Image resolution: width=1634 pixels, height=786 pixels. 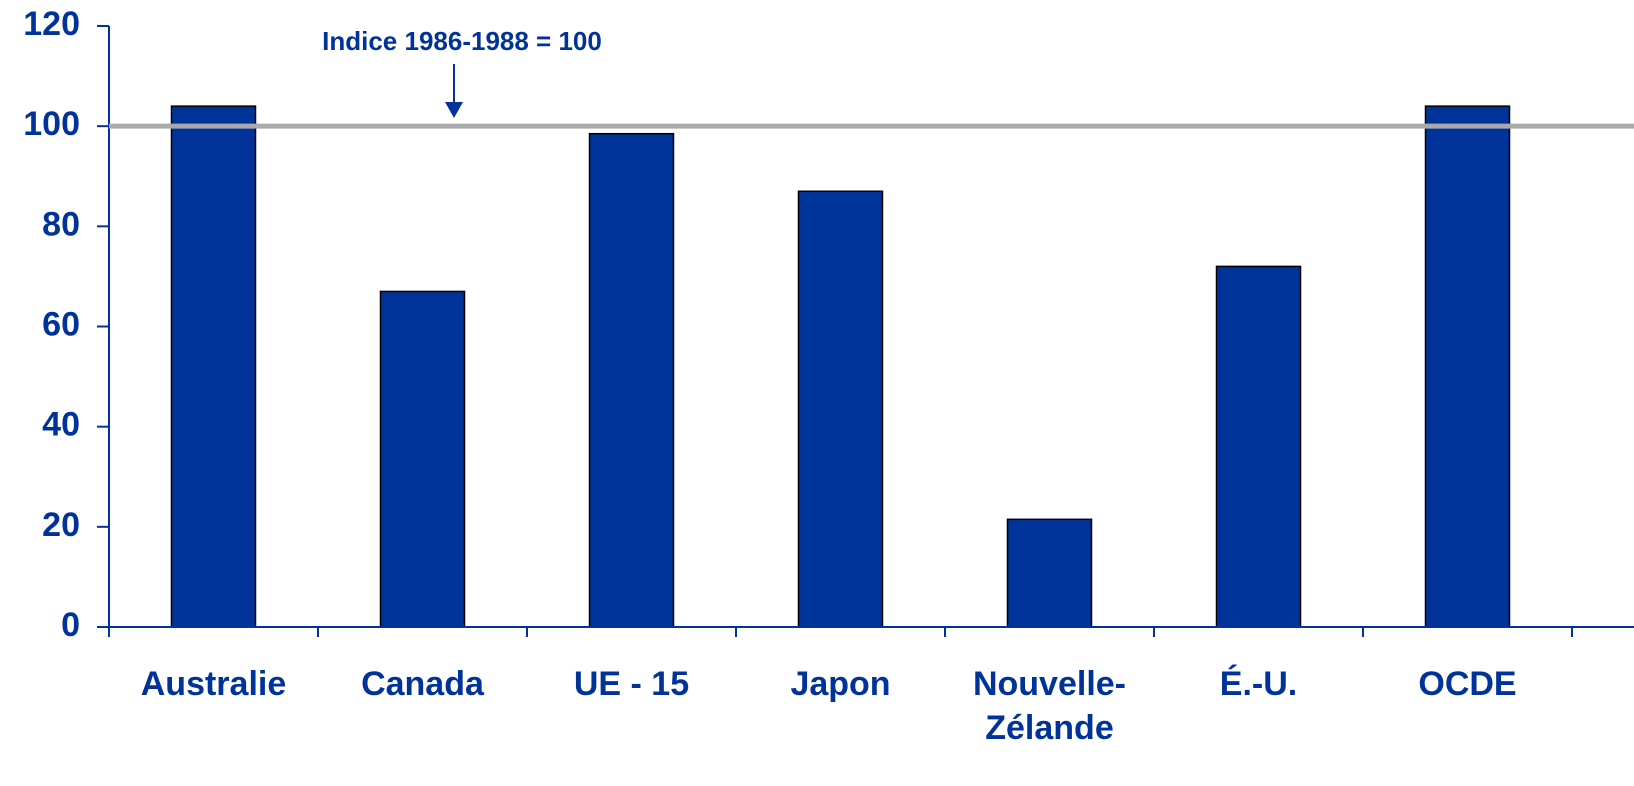 What do you see at coordinates (51, 24) in the screenshot?
I see `y-tick-label: 120` at bounding box center [51, 24].